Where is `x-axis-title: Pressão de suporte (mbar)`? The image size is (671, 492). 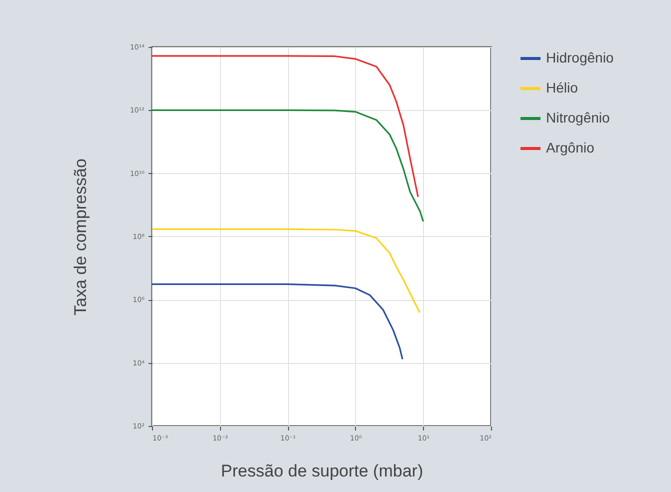
x-axis-title: Pressão de suporte (mbar) is located at coordinates (322, 471).